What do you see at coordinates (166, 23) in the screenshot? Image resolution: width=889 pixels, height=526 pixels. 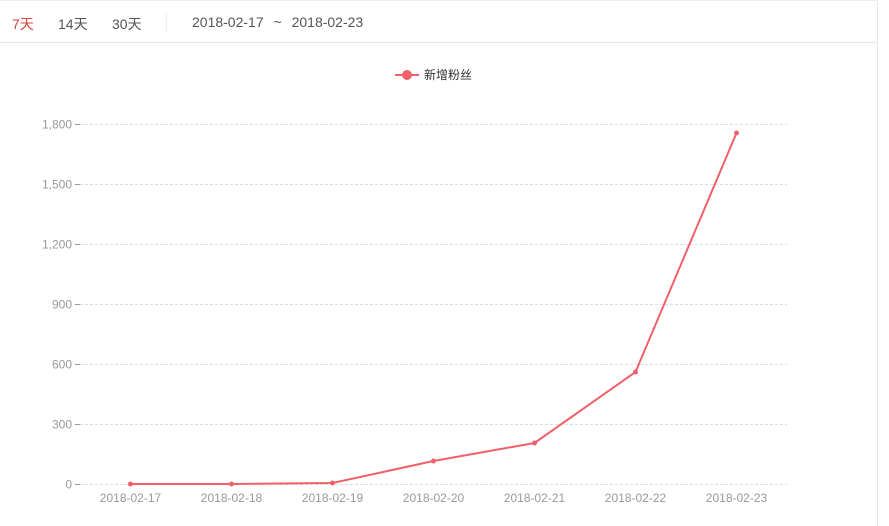 I see `divider` at bounding box center [166, 23].